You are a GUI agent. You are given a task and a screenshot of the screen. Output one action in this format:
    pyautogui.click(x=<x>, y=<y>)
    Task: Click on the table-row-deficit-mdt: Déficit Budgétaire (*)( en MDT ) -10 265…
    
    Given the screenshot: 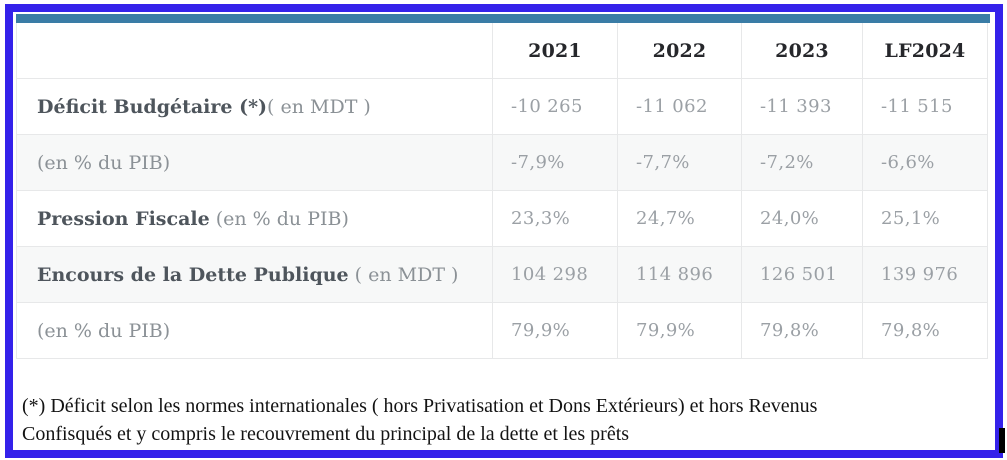 What is the action you would take?
    pyautogui.click(x=502, y=106)
    